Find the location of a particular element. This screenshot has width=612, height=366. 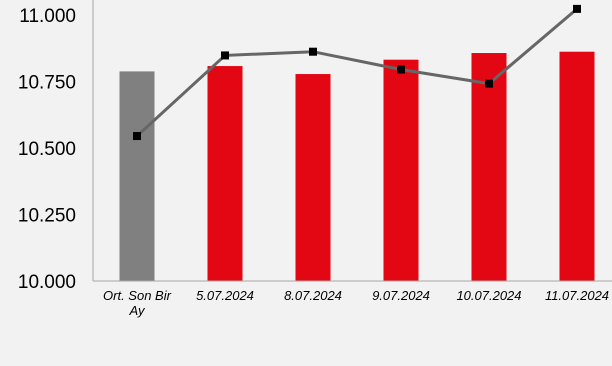

y-tick-label: 10.500 is located at coordinates (47, 149).